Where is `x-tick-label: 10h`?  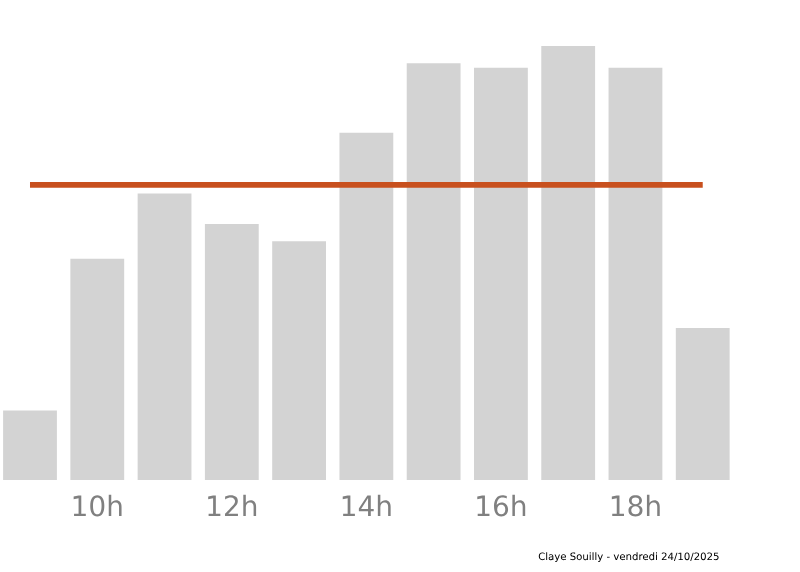
x-tick-label: 10h is located at coordinates (97, 505).